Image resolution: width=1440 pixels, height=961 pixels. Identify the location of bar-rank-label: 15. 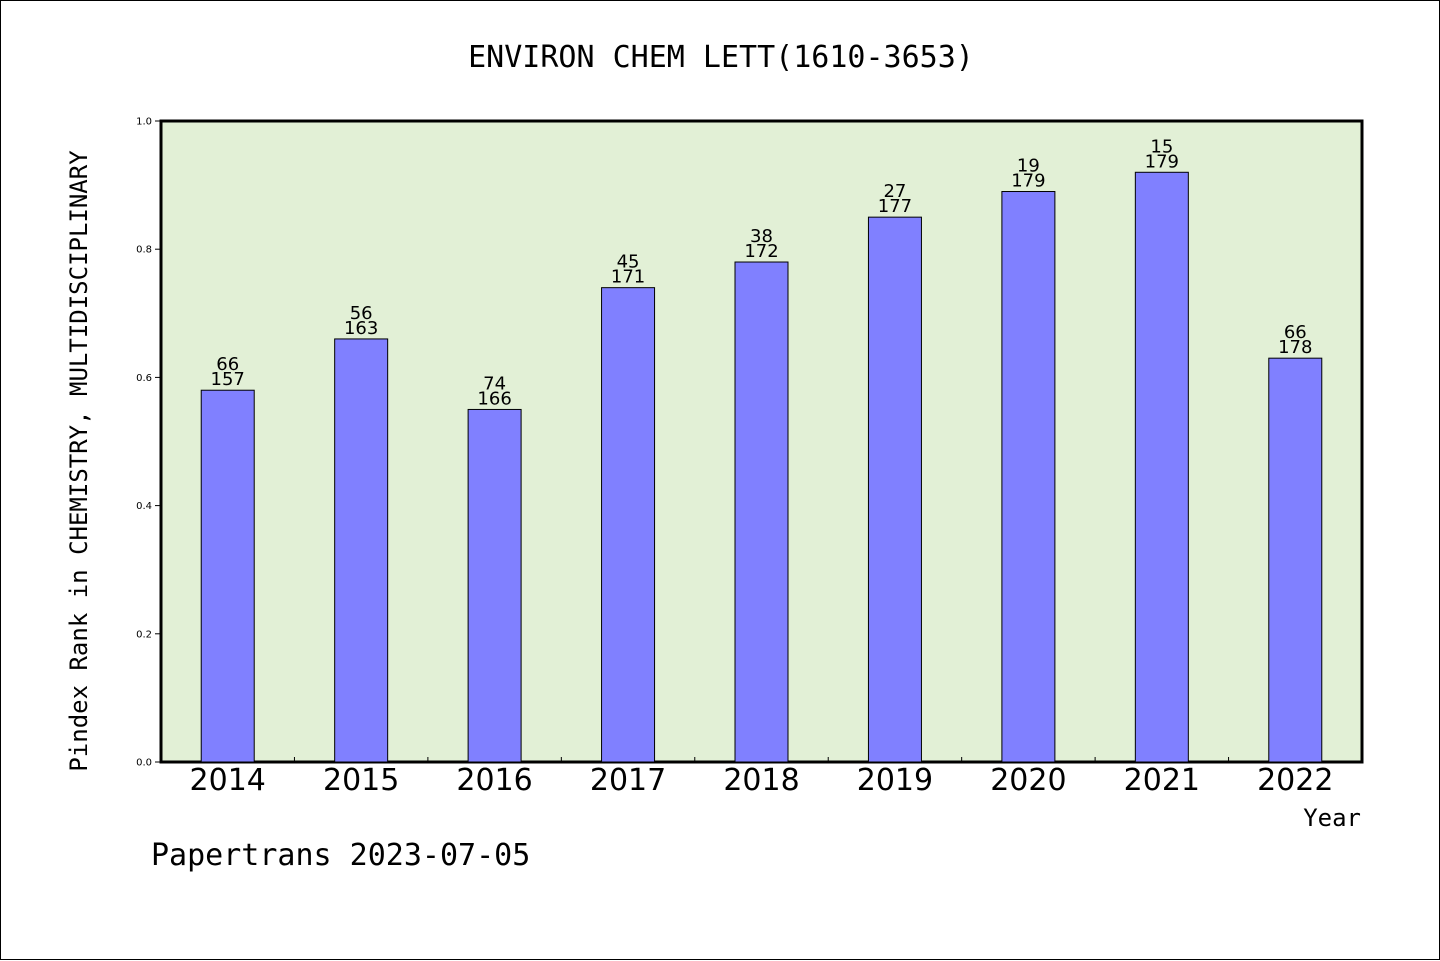
(1161, 146).